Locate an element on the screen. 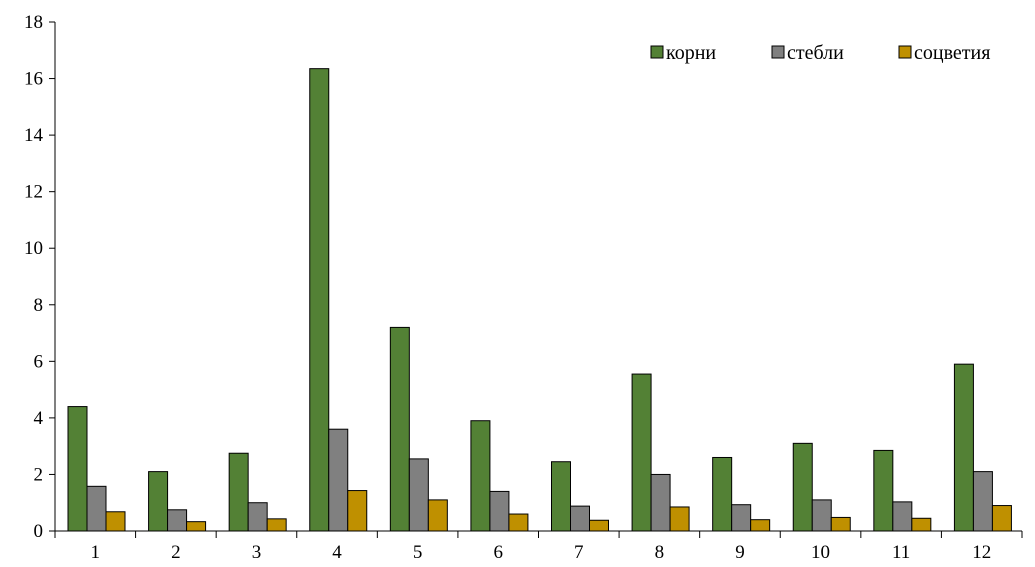 This screenshot has width=1035, height=567. bar-соцветия-6 is located at coordinates (518, 522).